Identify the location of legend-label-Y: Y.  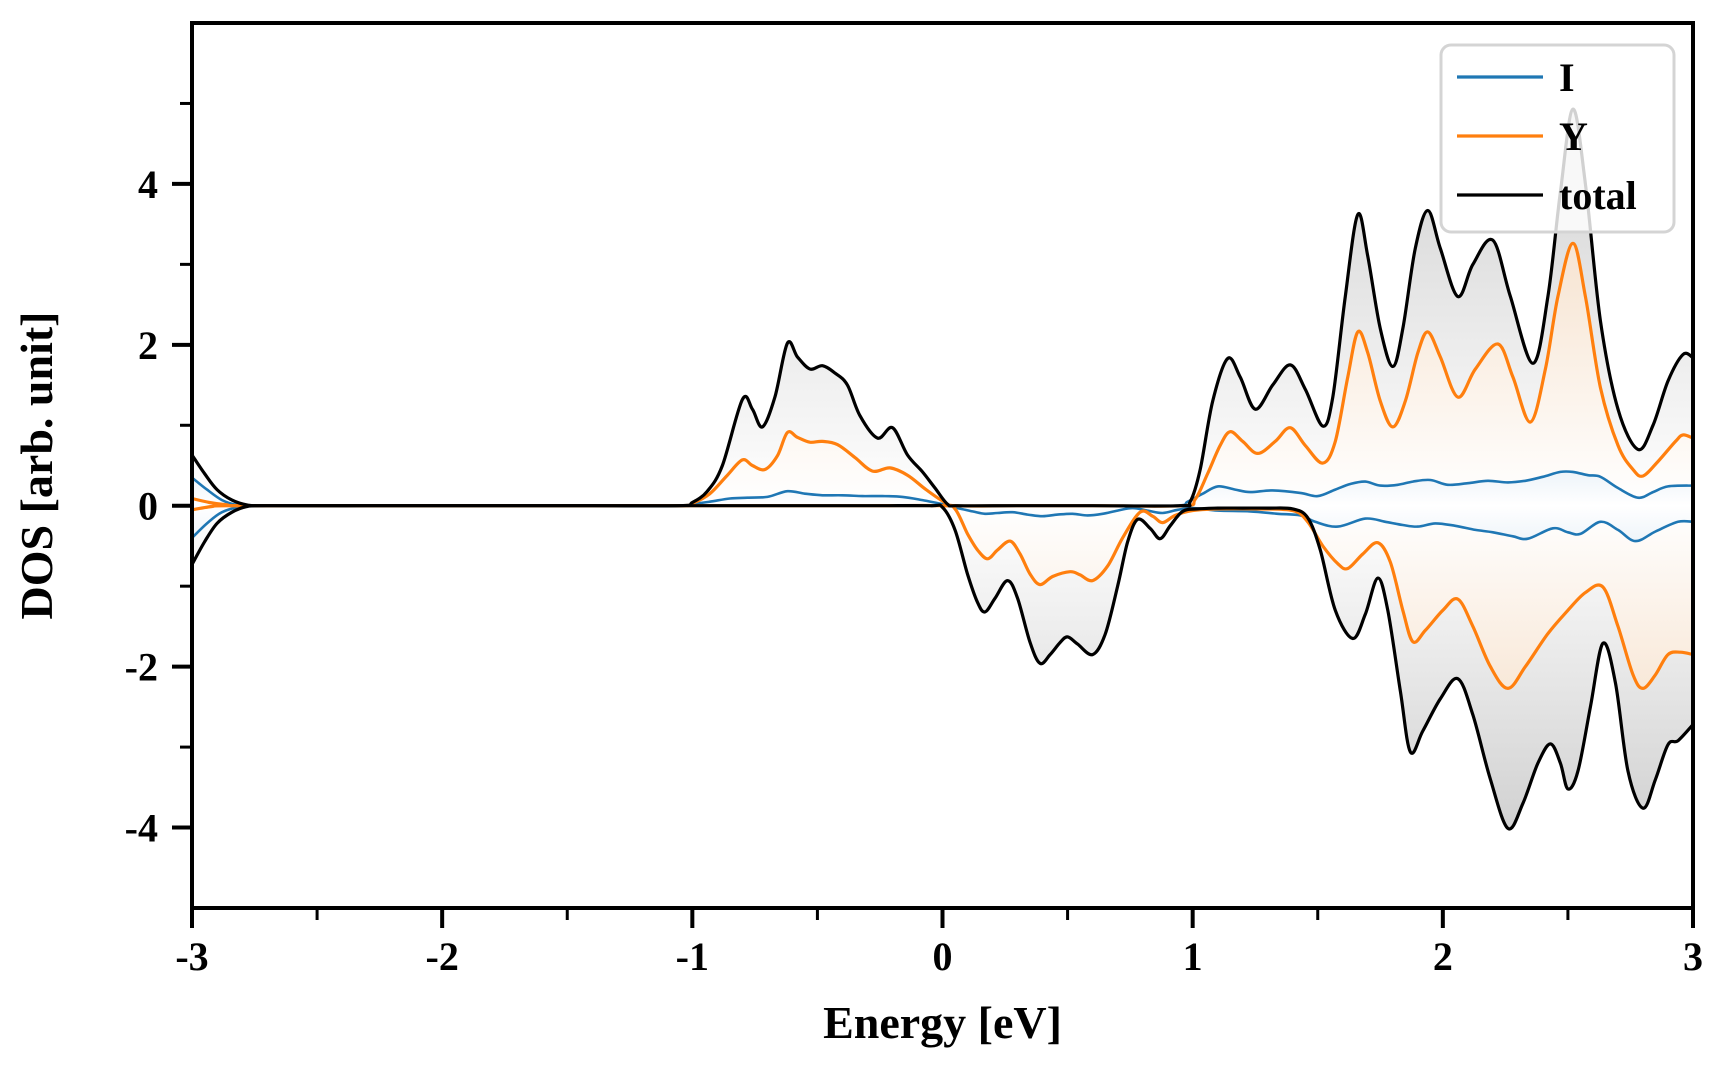
(1573, 136).